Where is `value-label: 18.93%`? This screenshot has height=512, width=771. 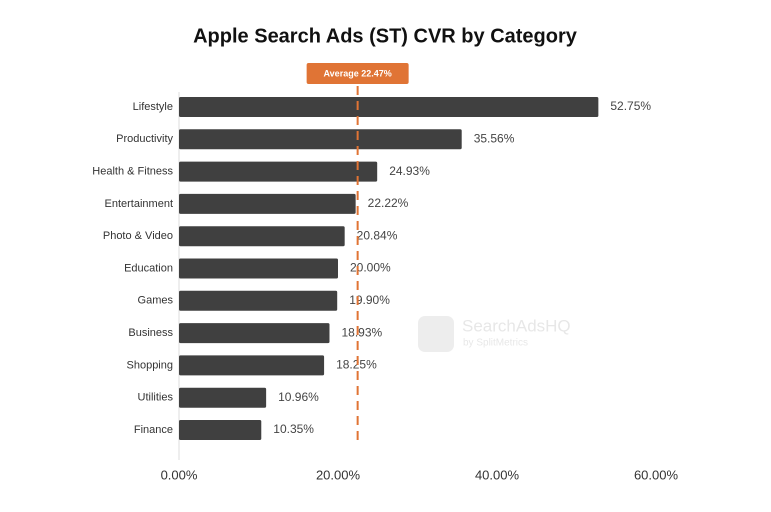
value-label: 18.93% is located at coordinates (361, 332).